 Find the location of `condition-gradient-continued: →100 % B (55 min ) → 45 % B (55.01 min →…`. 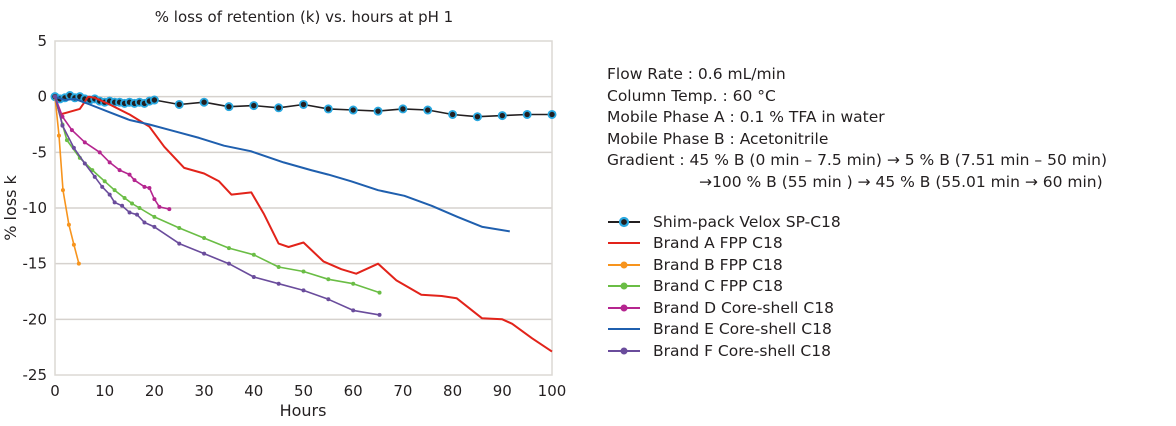

condition-gradient-continued: →100 % B (55 min ) → 45 % B (55.01 min →… is located at coordinates (901, 181).